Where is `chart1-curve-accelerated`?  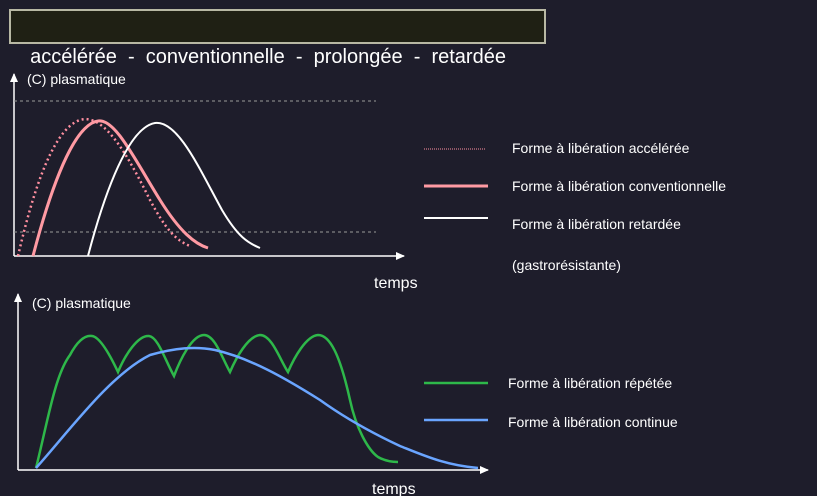
chart1-curve-accelerated is located at coordinates (103, 187).